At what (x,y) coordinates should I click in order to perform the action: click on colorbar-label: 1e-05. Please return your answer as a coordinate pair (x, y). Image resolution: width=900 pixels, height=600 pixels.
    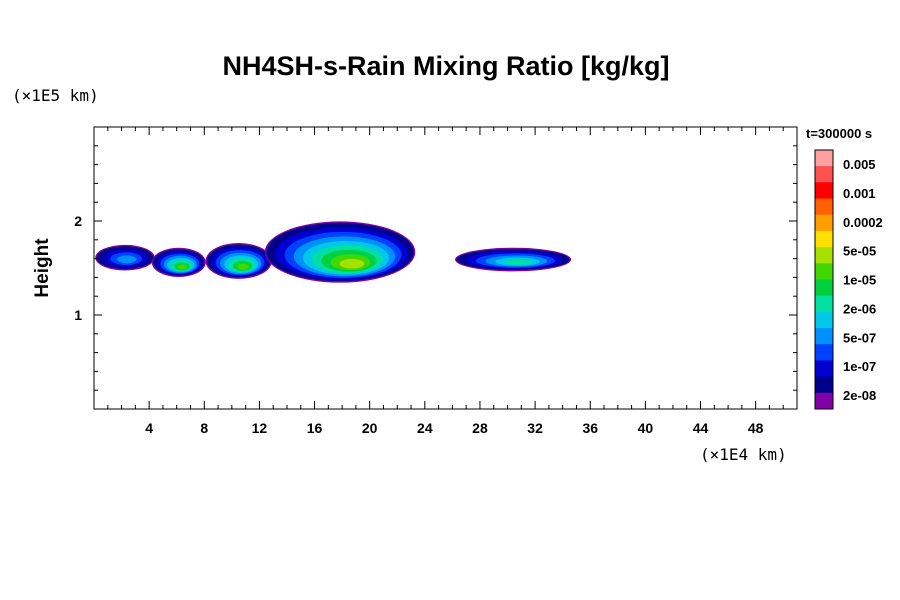
    Looking at the image, I should click on (859, 280).